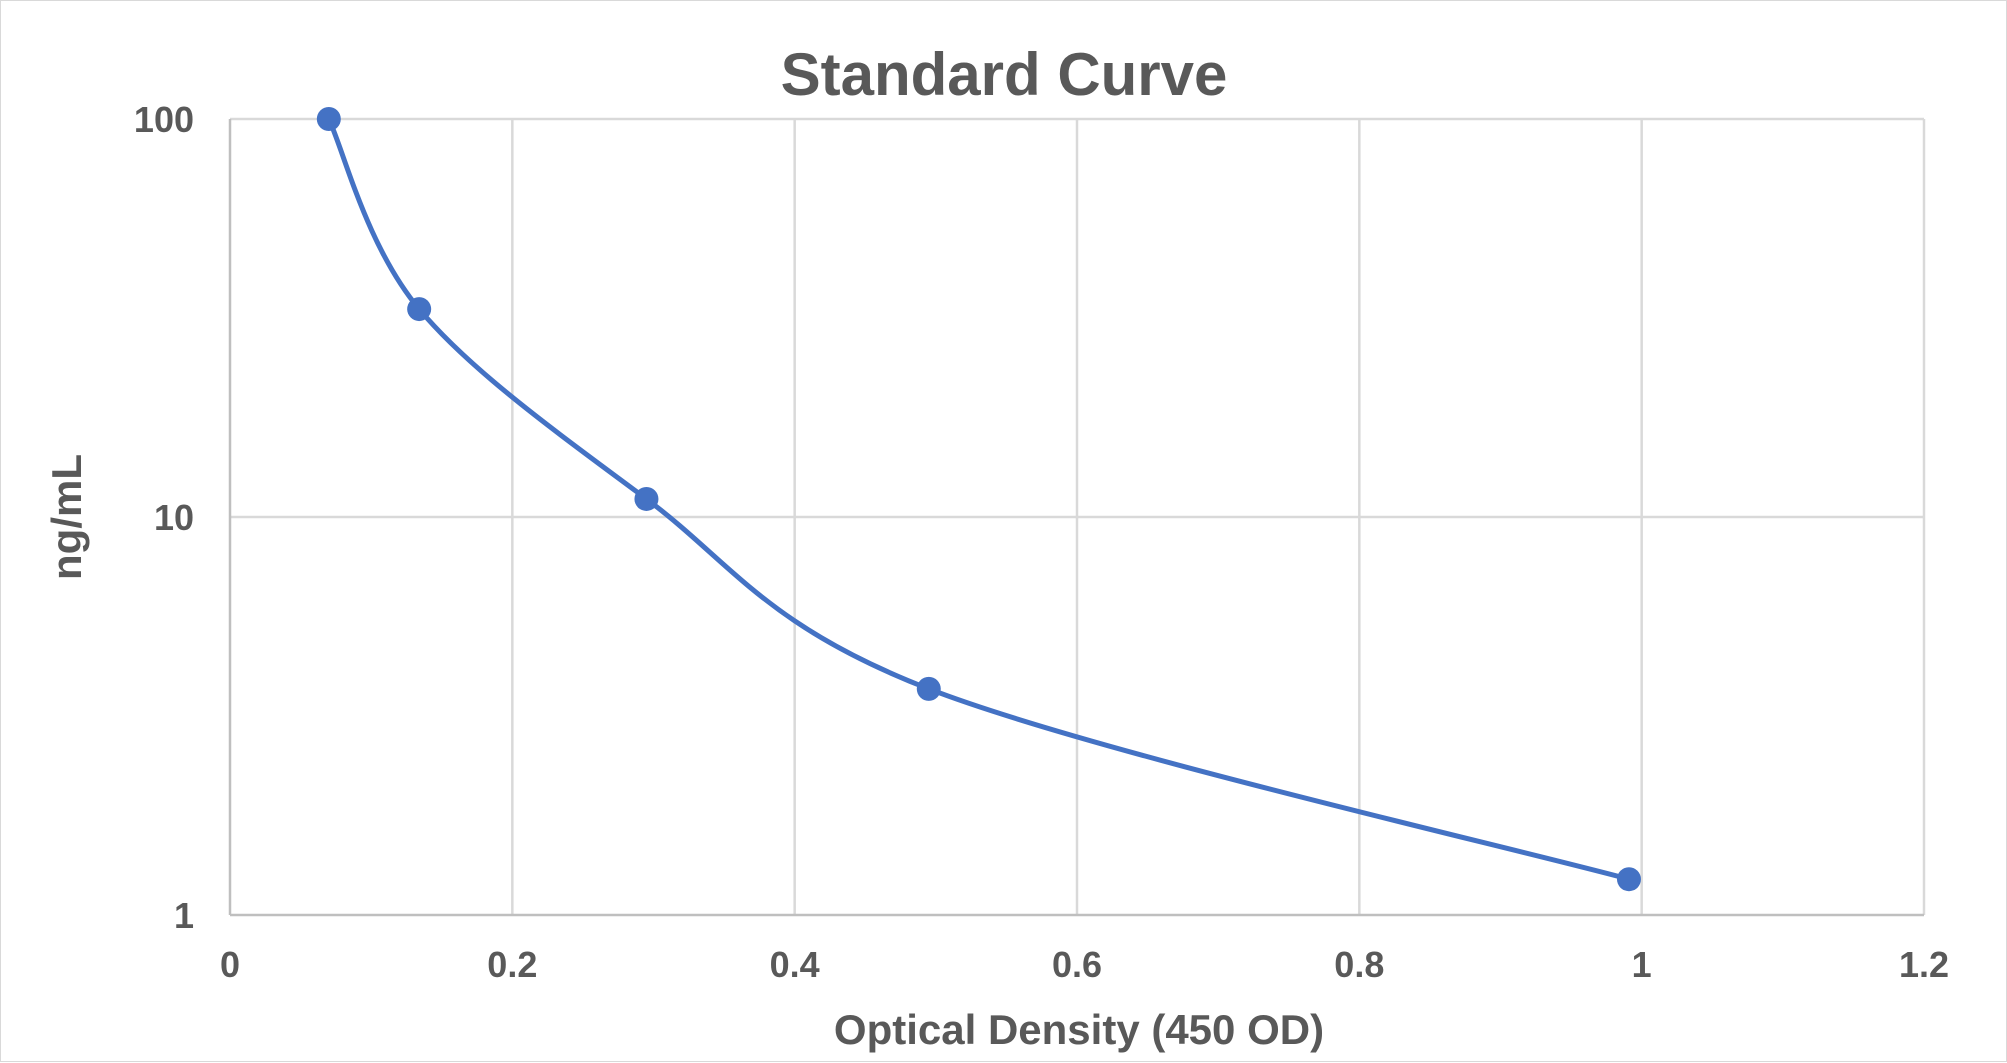 The height and width of the screenshot is (1063, 2007). Describe the element at coordinates (184, 915) in the screenshot. I see `y-tick-label: 1` at that location.